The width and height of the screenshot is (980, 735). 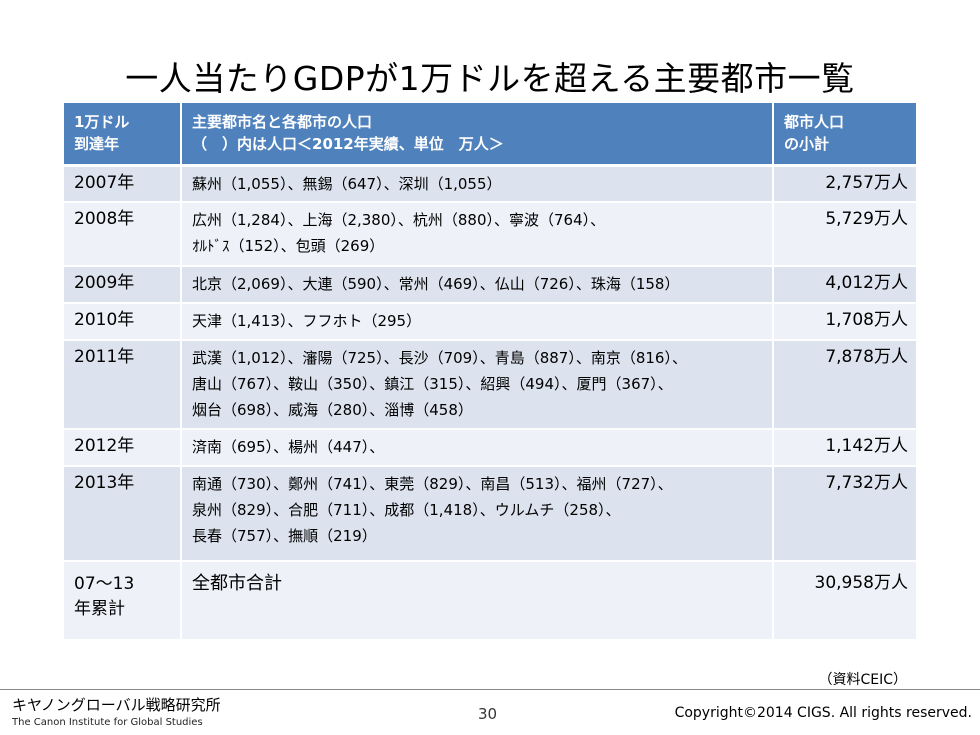 I want to click on table-row: 2010年 天津（1,413）、フフホト（295） 1,708万人, so click(x=490, y=320).